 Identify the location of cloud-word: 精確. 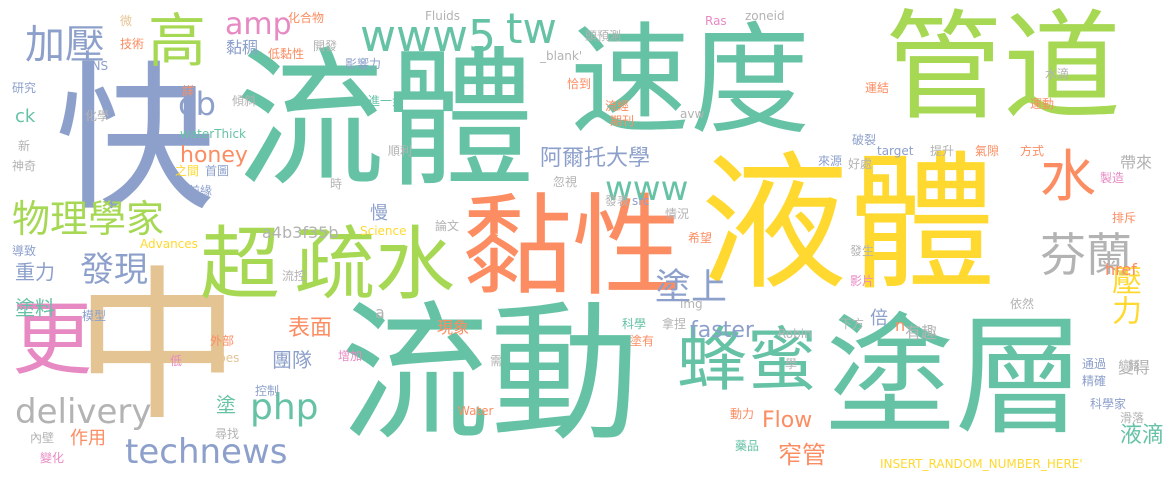
(1094, 381).